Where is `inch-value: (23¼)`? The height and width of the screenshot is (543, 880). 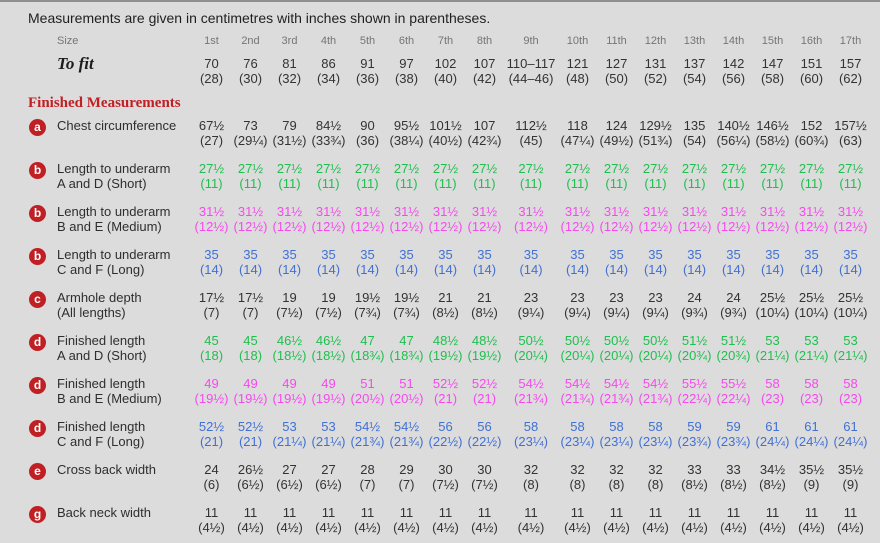
inch-value: (23¼) is located at coordinates (531, 441).